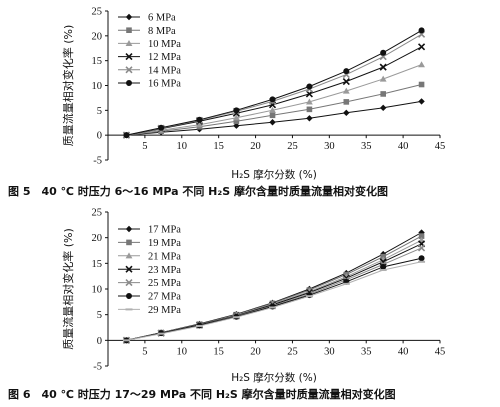 The image size is (500, 407). What do you see at coordinates (164, 243) in the screenshot?
I see `legend-label: 19 MPa` at bounding box center [164, 243].